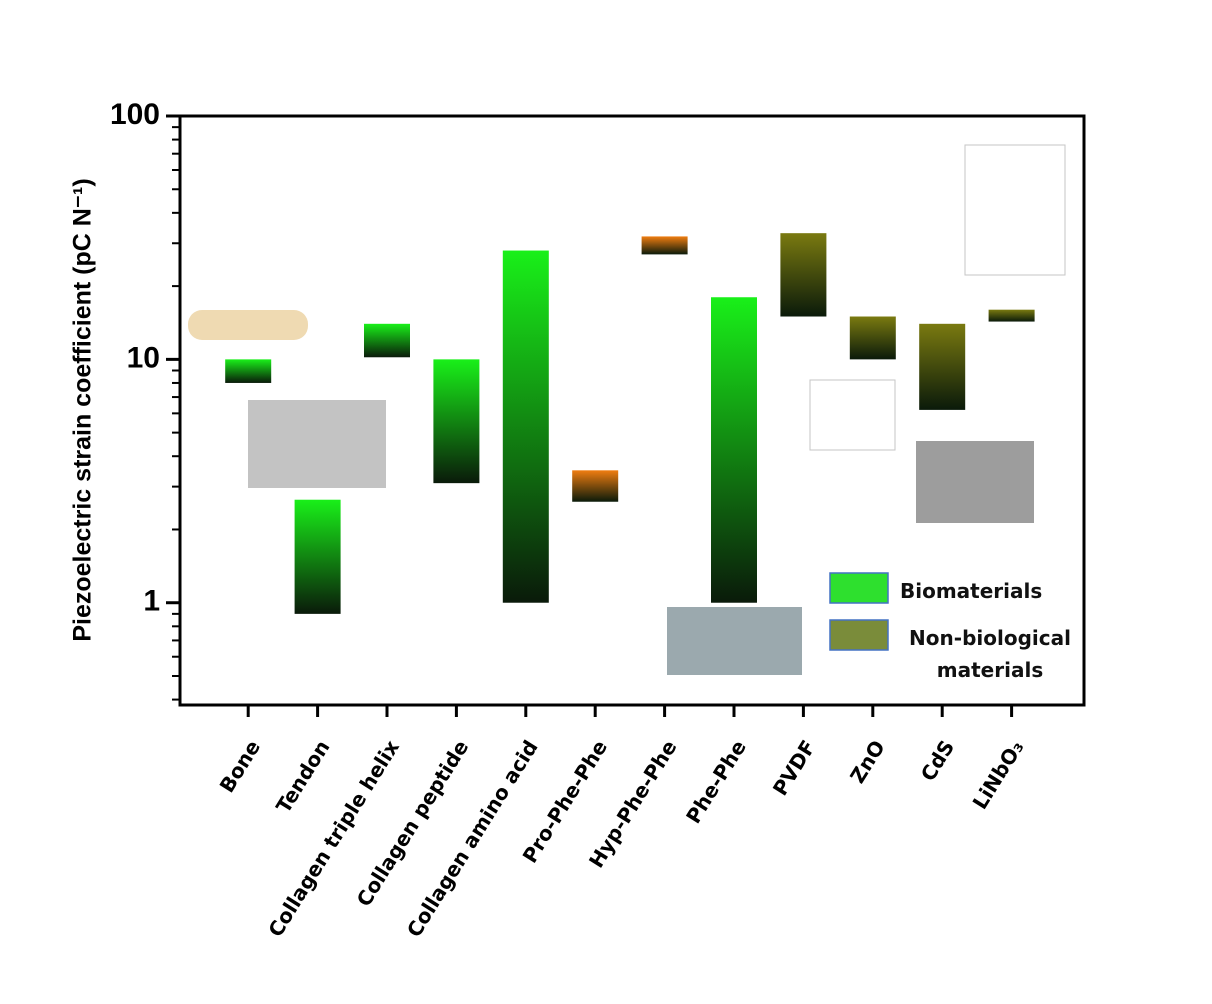 The image size is (1212, 1004). I want to click on phe-image, so click(734, 641).